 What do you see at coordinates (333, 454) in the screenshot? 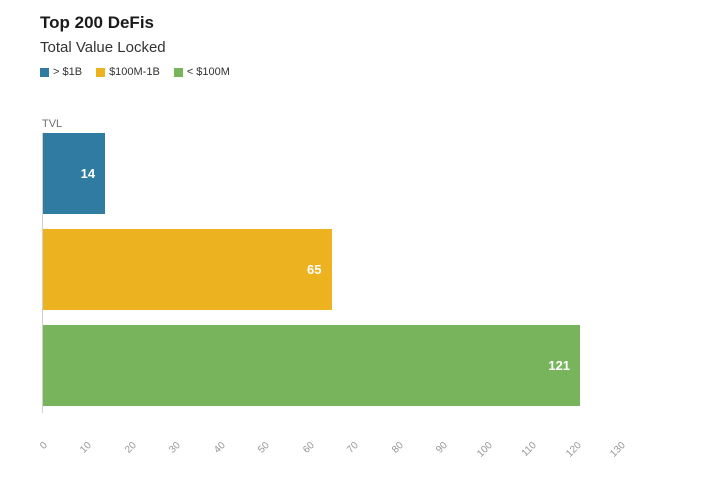
I see `x-axis: 0 10 20 30 40 50 60 70 80 90 100 110 120 130` at bounding box center [333, 454].